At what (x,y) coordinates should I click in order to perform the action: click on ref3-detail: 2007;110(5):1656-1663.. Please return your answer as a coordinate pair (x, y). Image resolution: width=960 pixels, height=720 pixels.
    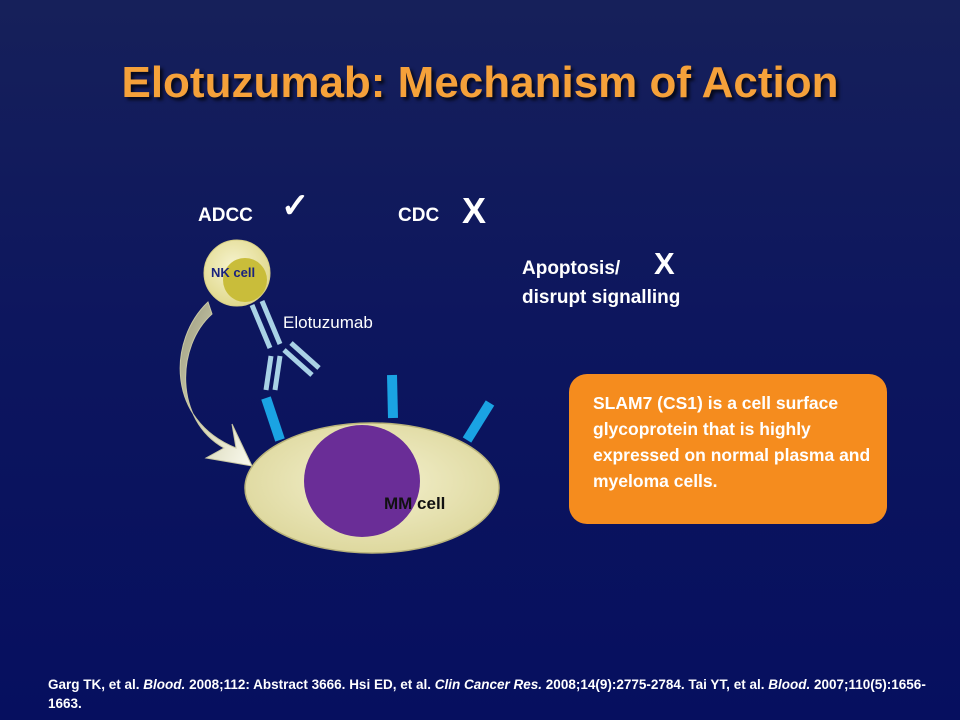
    Looking at the image, I should click on (487, 694).